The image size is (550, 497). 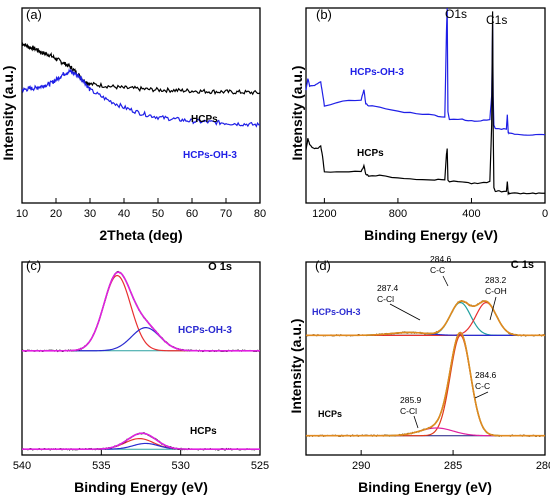 What do you see at coordinates (496, 280) in the screenshot?
I see `panel-d-annotation-value: 283.2` at bounding box center [496, 280].